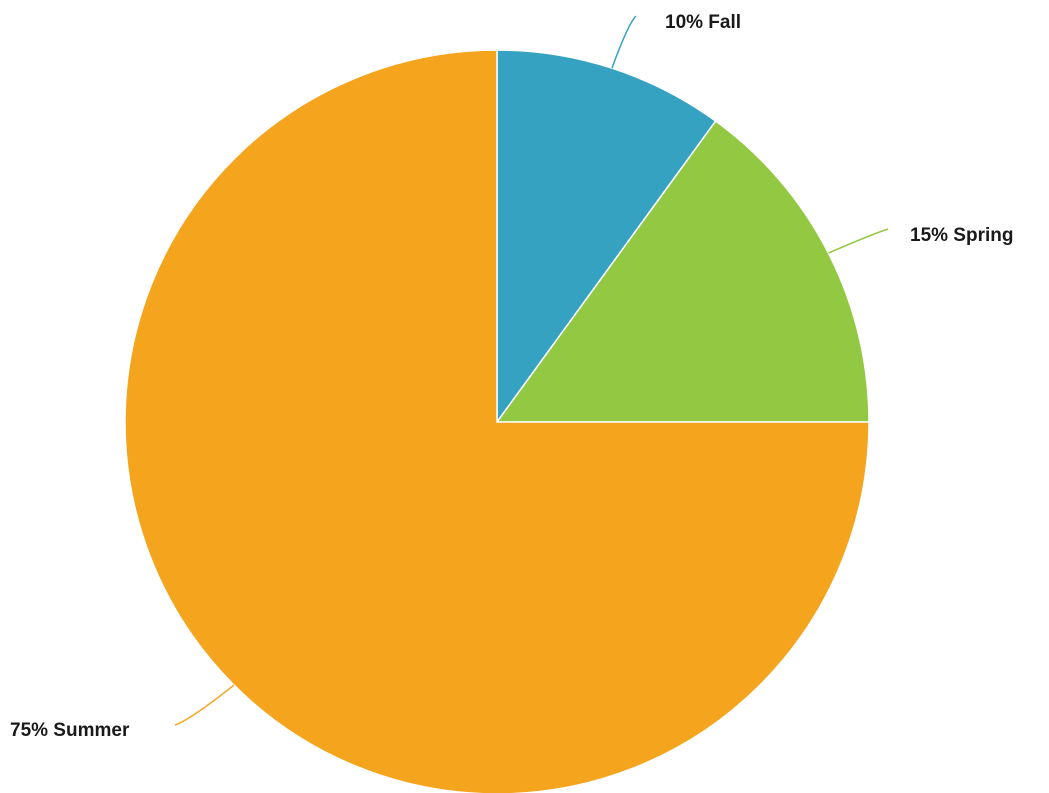  Describe the element at coordinates (961, 235) in the screenshot. I see `label-spring: 15% Spring` at that location.